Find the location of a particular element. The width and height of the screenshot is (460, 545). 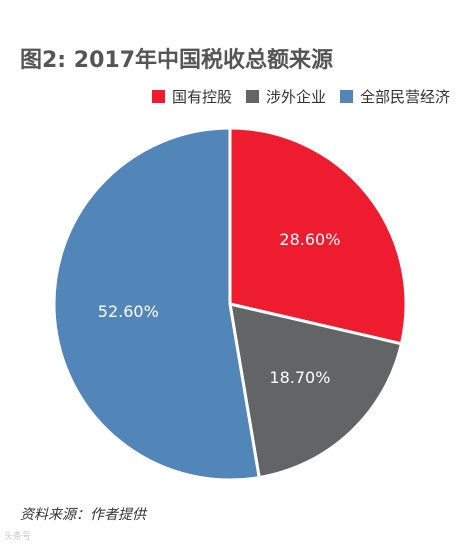

legend-swatch-state-owned is located at coordinates (158, 96).